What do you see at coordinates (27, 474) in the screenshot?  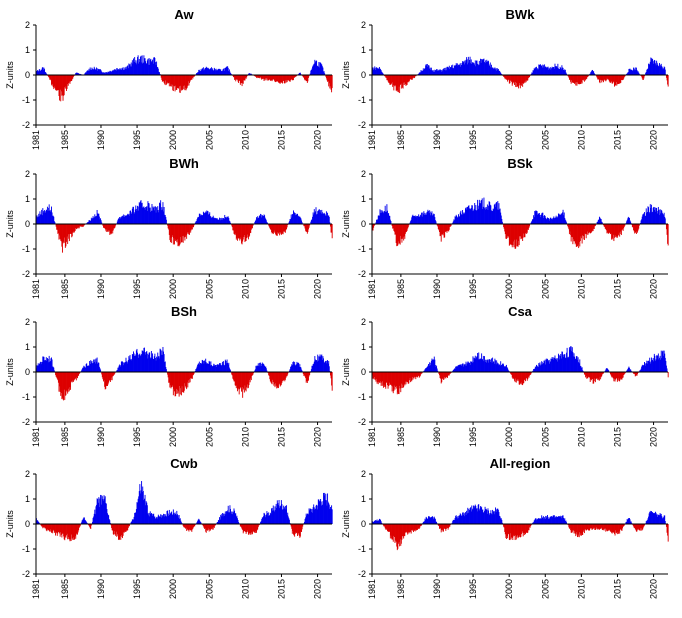 I see `y-tick-label: 2` at bounding box center [27, 474].